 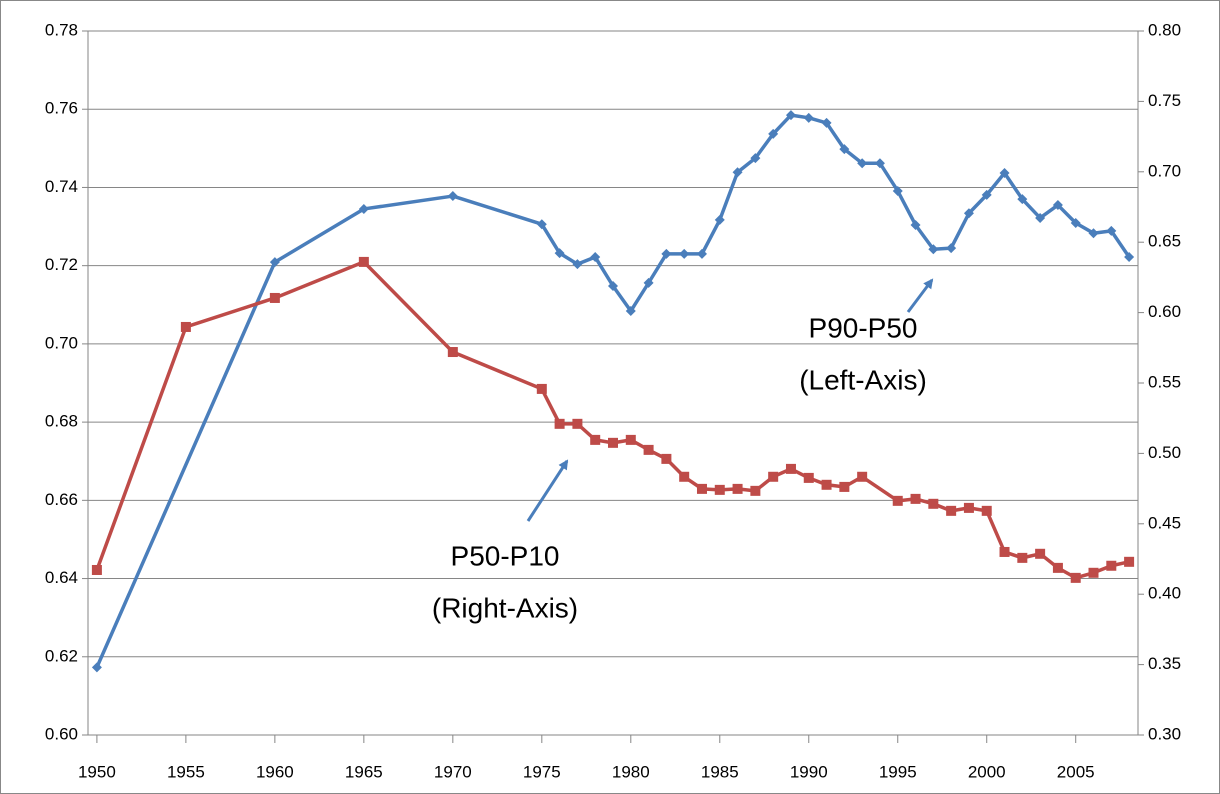 What do you see at coordinates (720, 771) in the screenshot?
I see `x-tick-label: 1985` at bounding box center [720, 771].